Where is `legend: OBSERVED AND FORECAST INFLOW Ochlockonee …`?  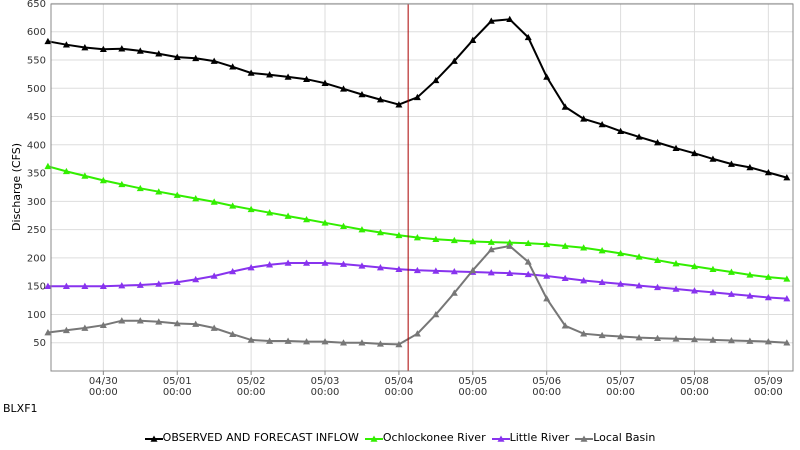 legend: OBSERVED AND FORECAST INFLOW Ochlockonee … is located at coordinates (400, 437).